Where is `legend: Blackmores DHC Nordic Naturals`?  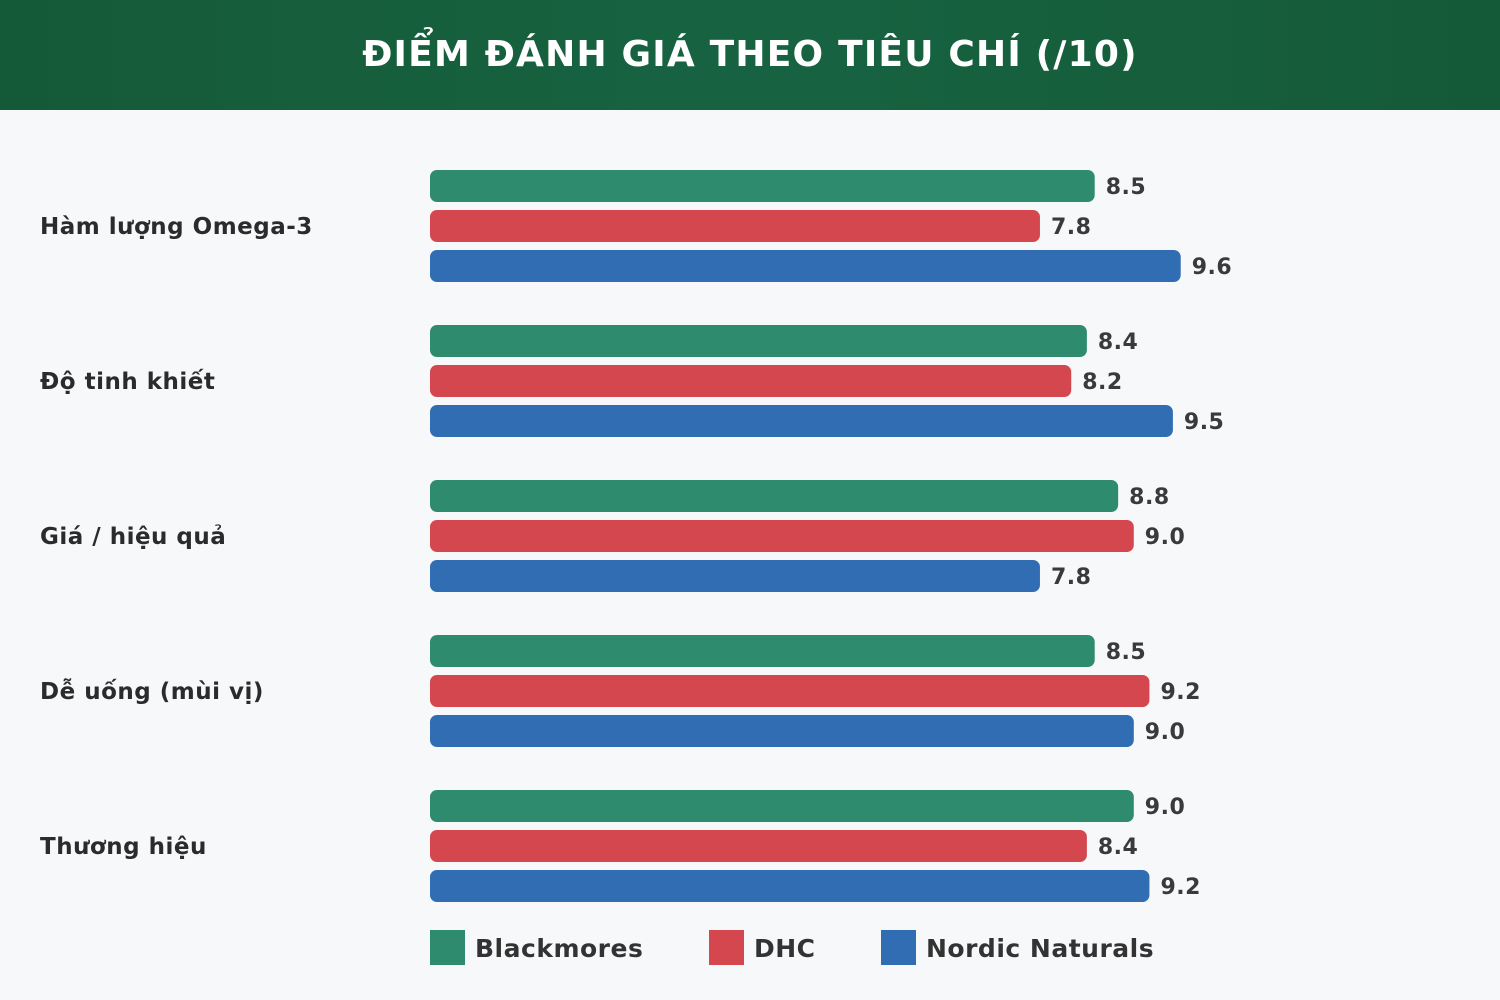
legend: Blackmores DHC Nordic Naturals is located at coordinates (792, 947).